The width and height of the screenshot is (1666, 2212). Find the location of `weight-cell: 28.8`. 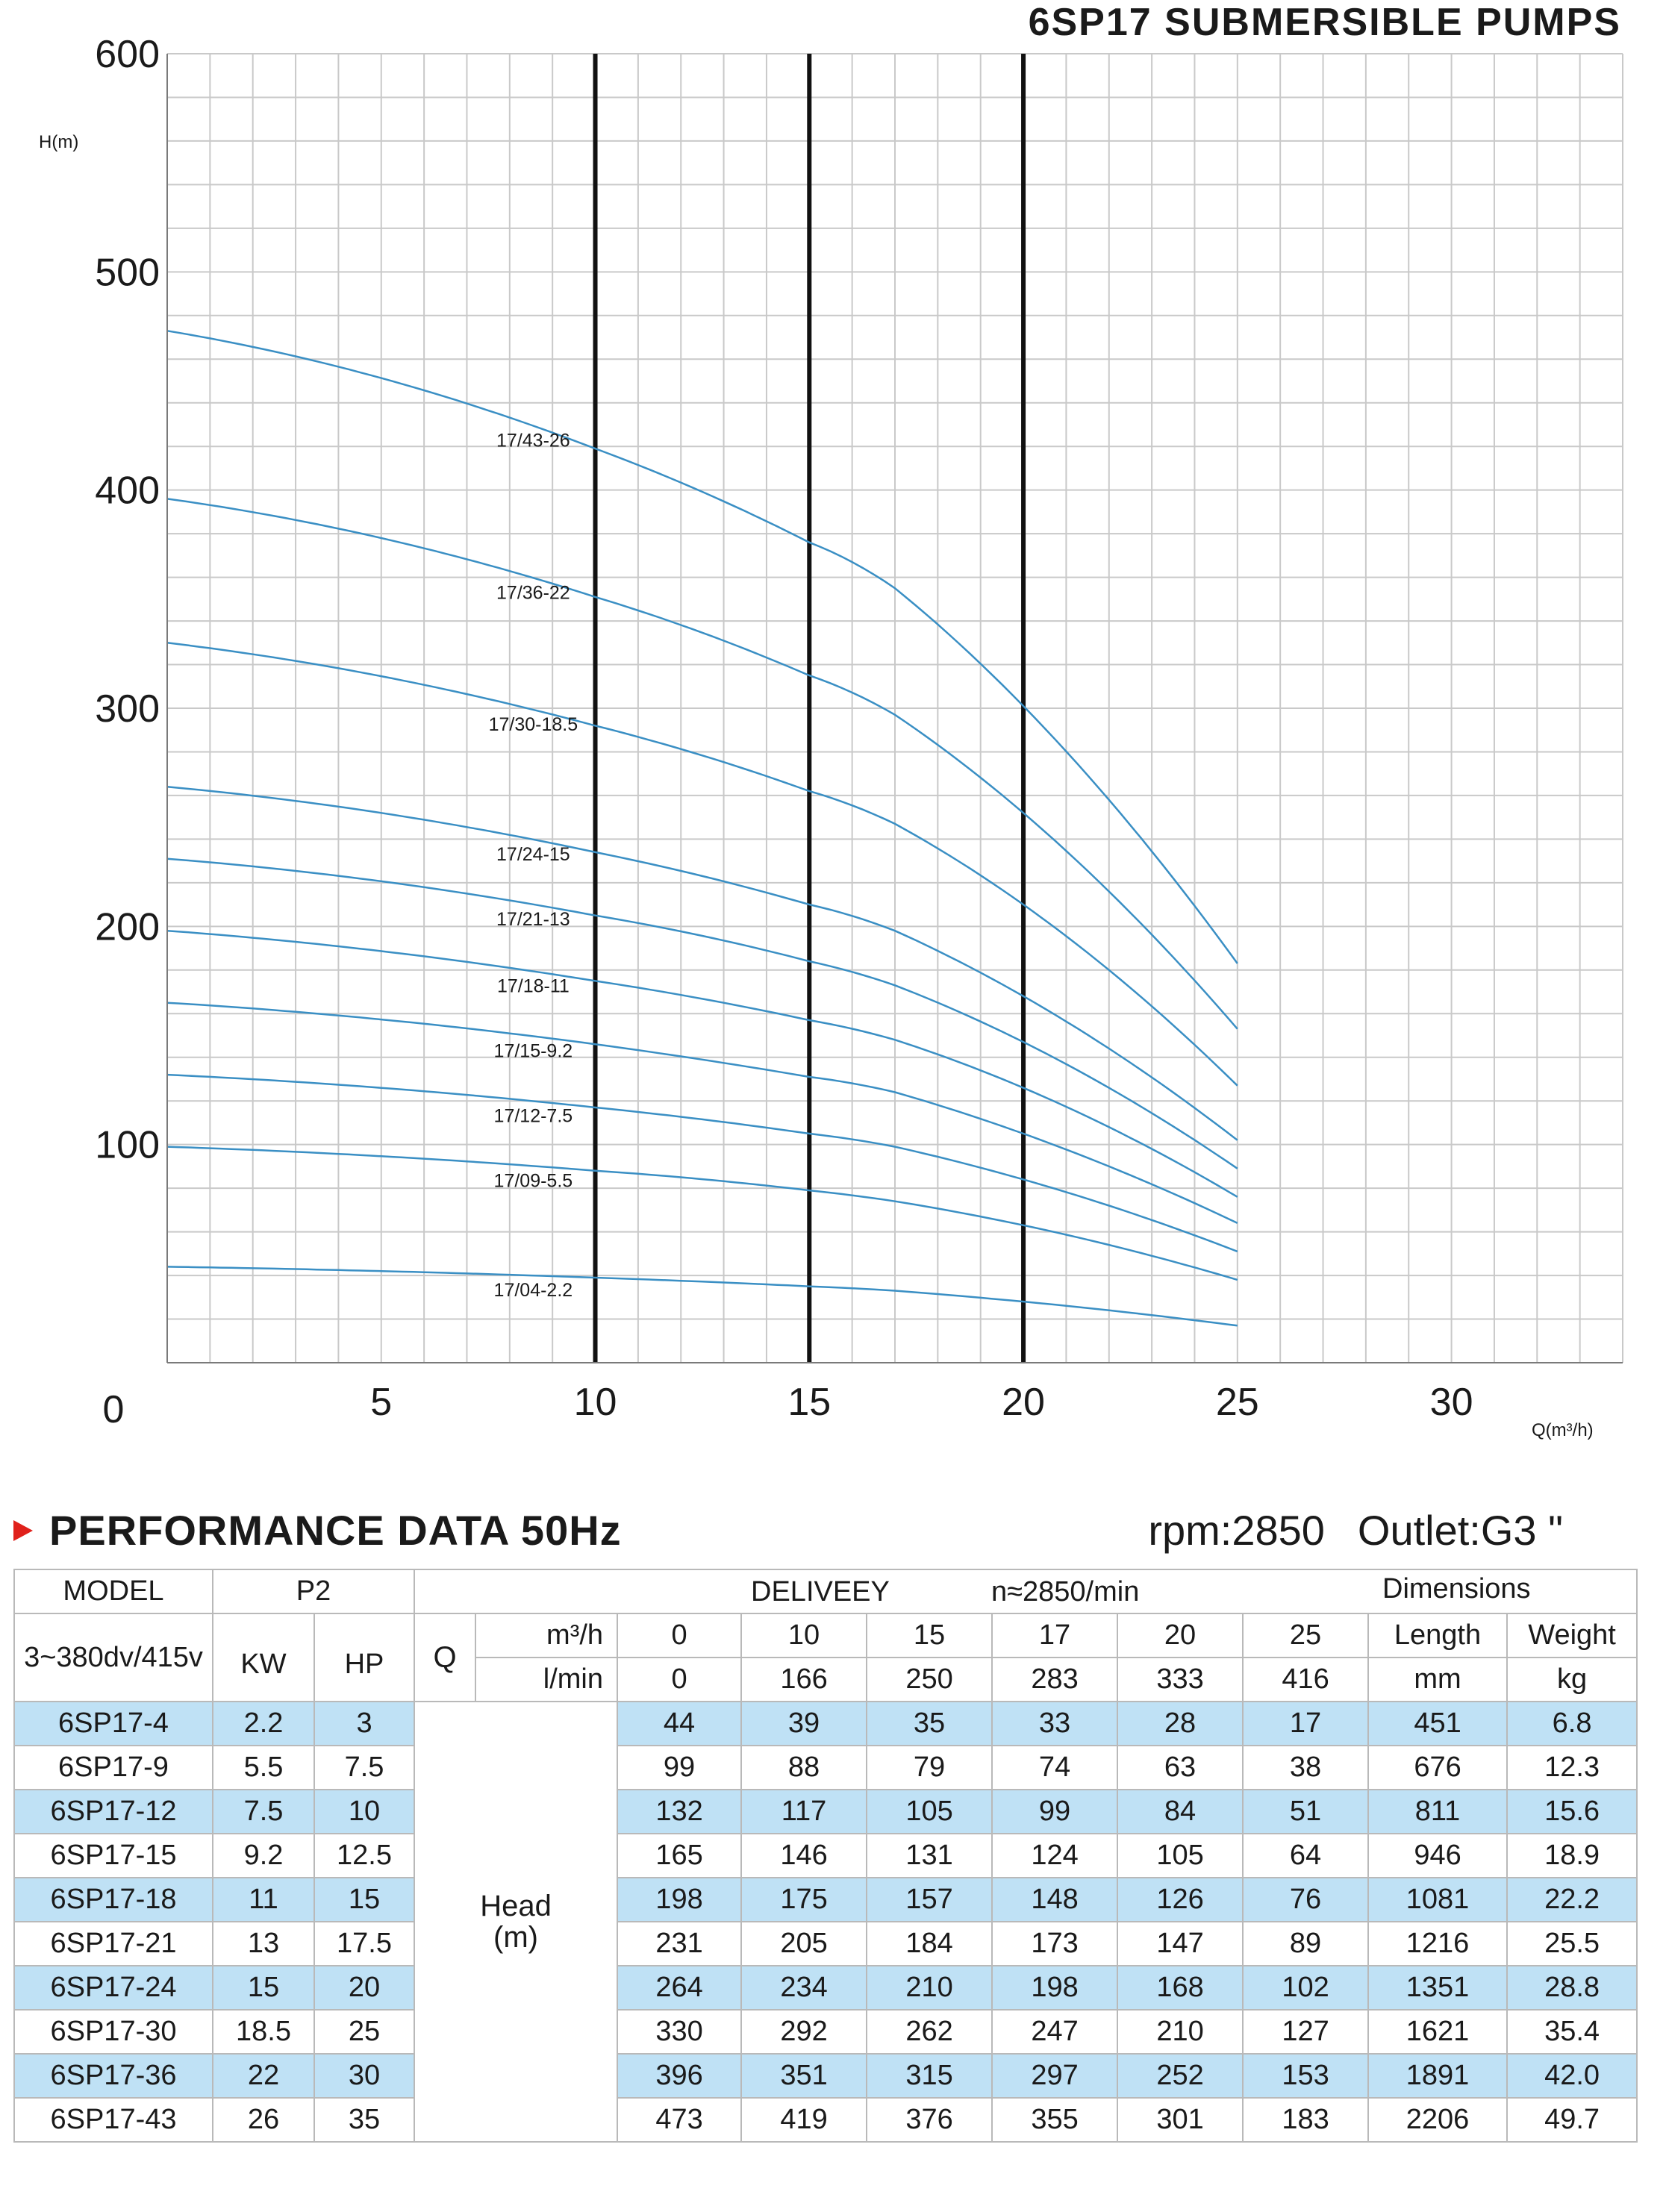

weight-cell: 28.8 is located at coordinates (1572, 1988).